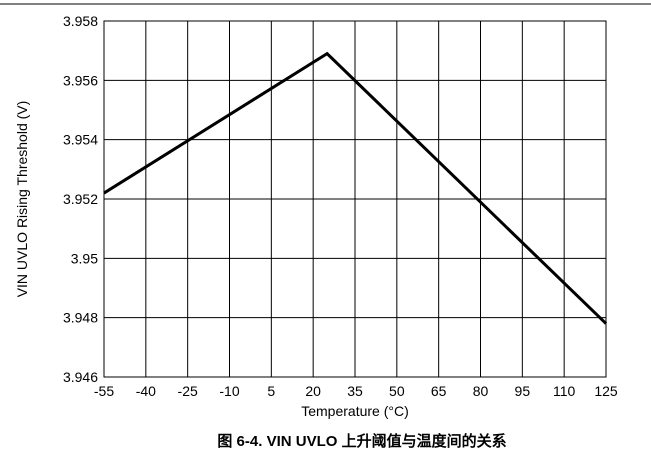  What do you see at coordinates (80, 140) in the screenshot?
I see `y-tick-label: 3.954` at bounding box center [80, 140].